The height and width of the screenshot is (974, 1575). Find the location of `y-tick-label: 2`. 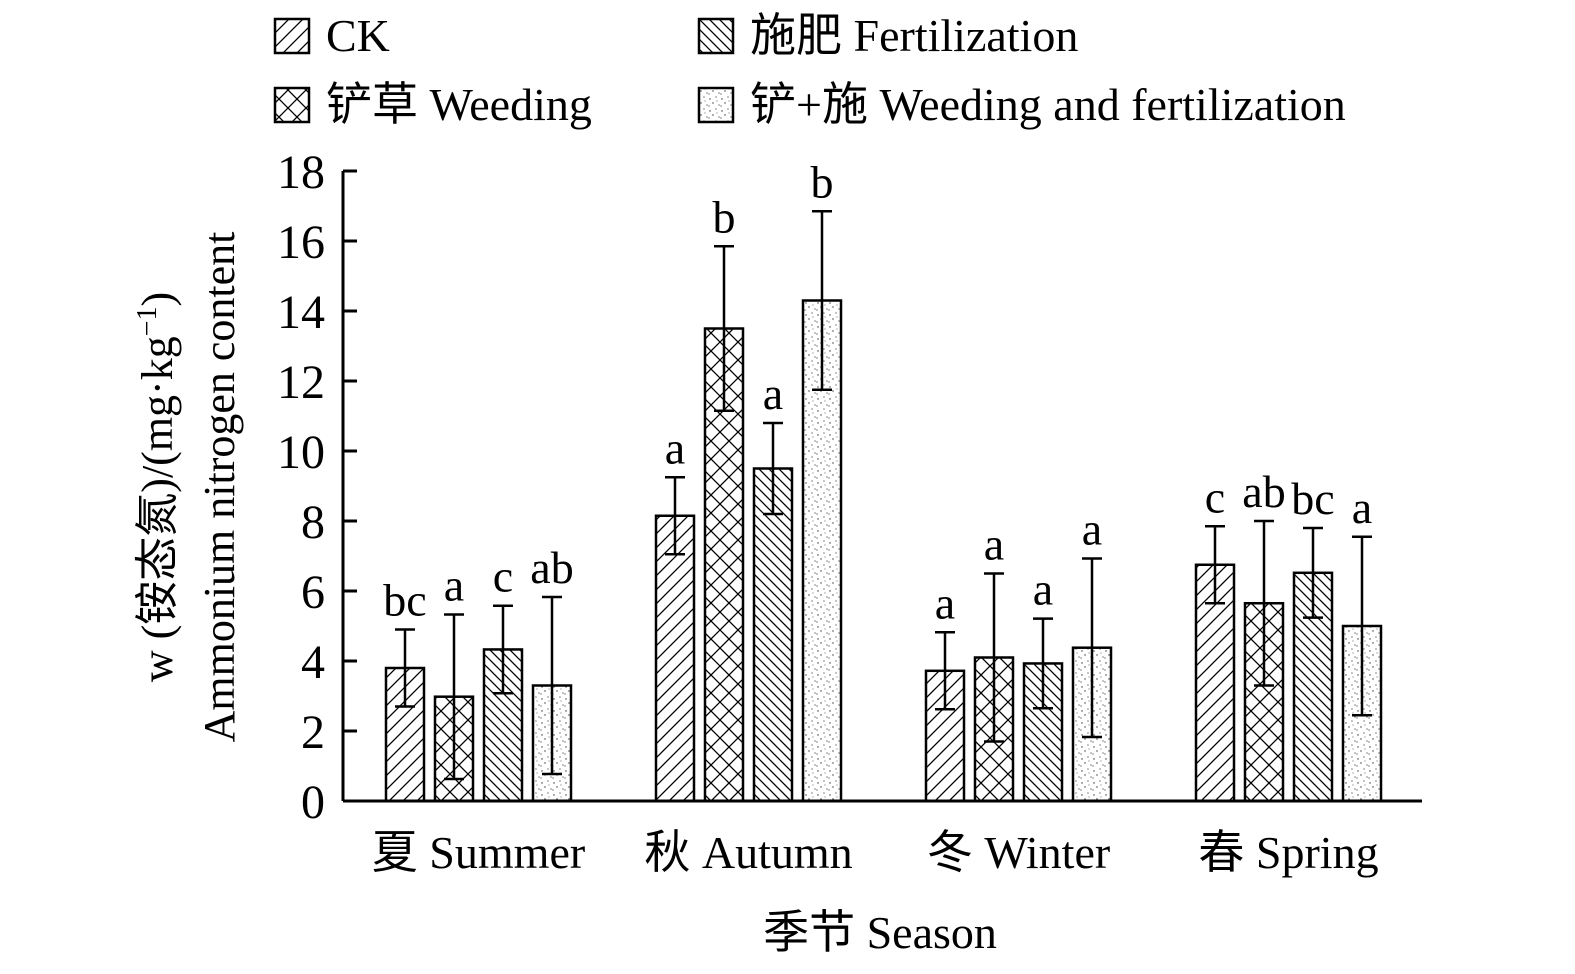

y-tick-label: 2 is located at coordinates (313, 732).